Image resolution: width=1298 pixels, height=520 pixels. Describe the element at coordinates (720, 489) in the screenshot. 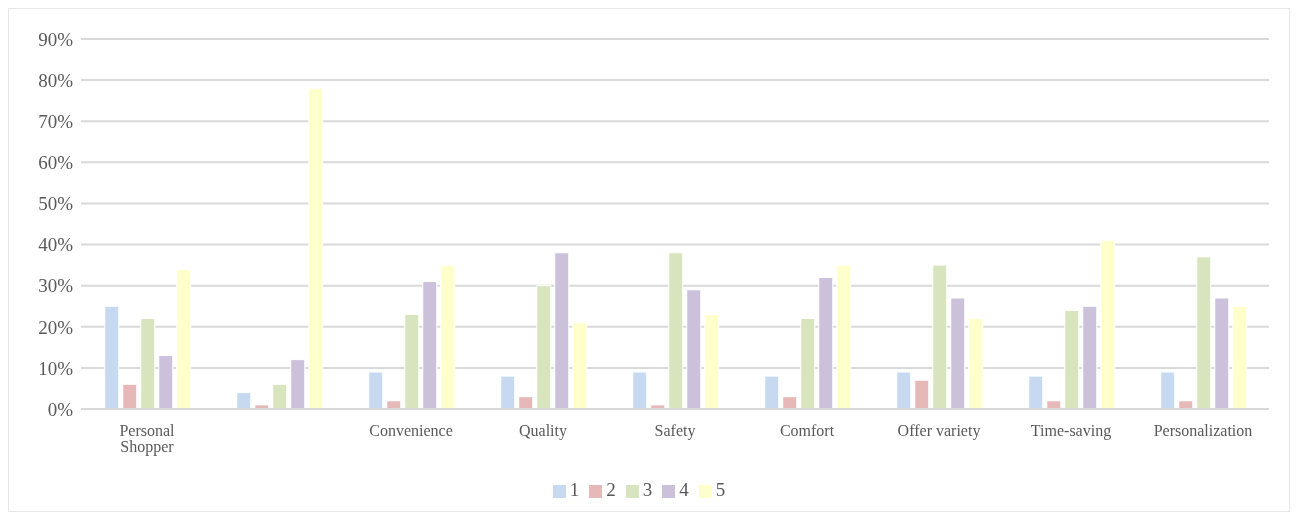

I see `legend-label: 5` at that location.